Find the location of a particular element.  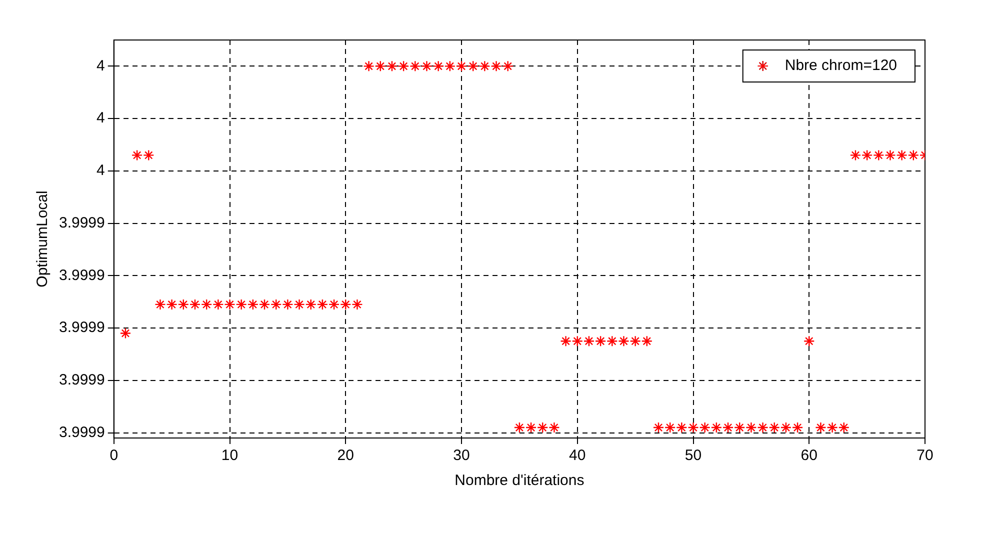

x-tick-label: 30 is located at coordinates (461, 455).